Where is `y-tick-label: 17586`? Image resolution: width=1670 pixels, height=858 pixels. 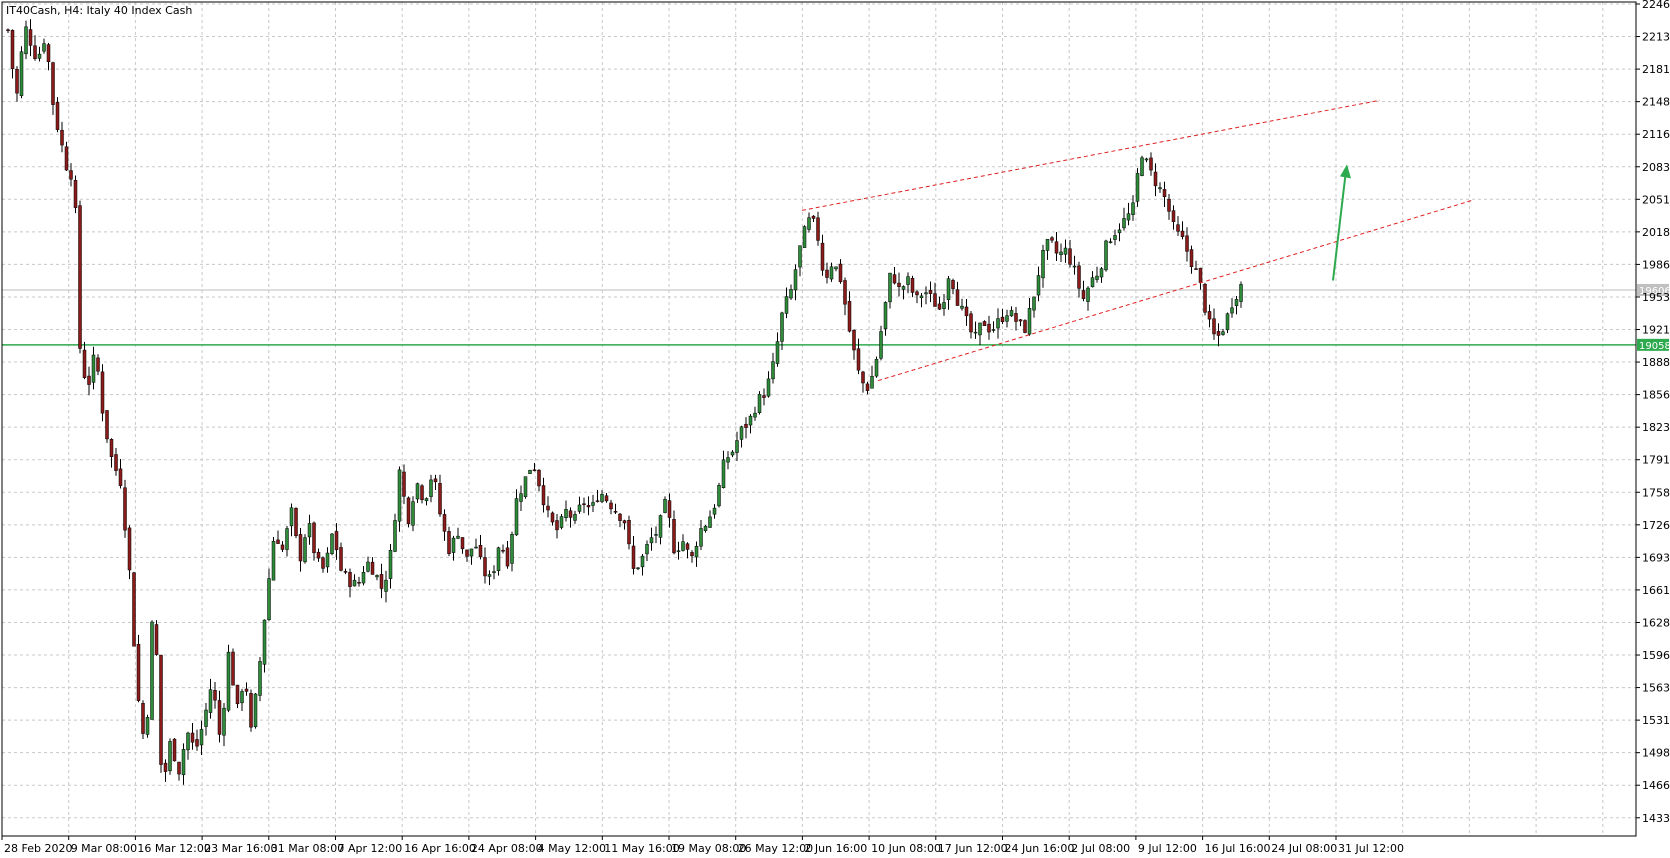 y-tick-label: 17586 is located at coordinates (1656, 492).